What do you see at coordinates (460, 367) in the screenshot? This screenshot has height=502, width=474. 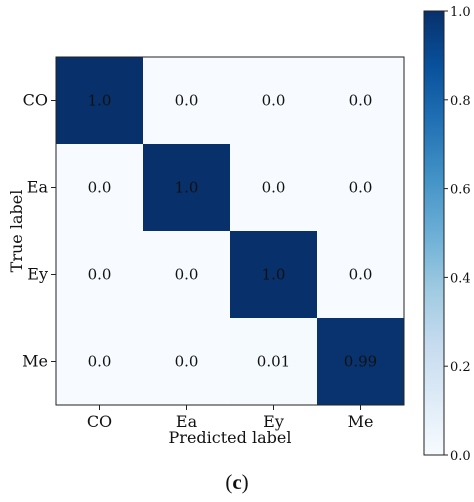 I see `colorbar-tick-label: 0.2` at bounding box center [460, 367].